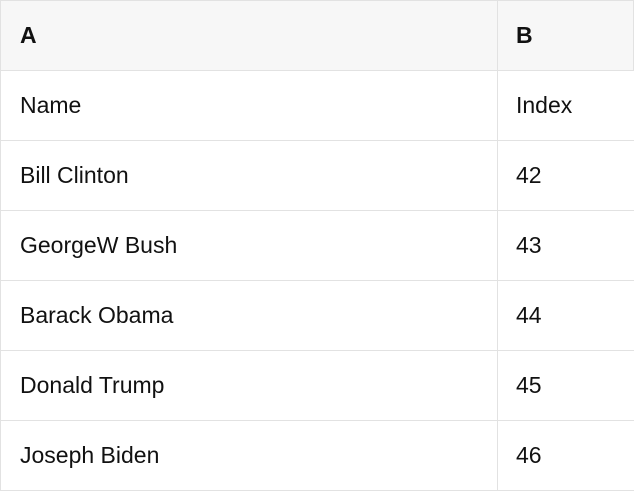  What do you see at coordinates (51, 105) in the screenshot?
I see `cell-value: Name` at bounding box center [51, 105].